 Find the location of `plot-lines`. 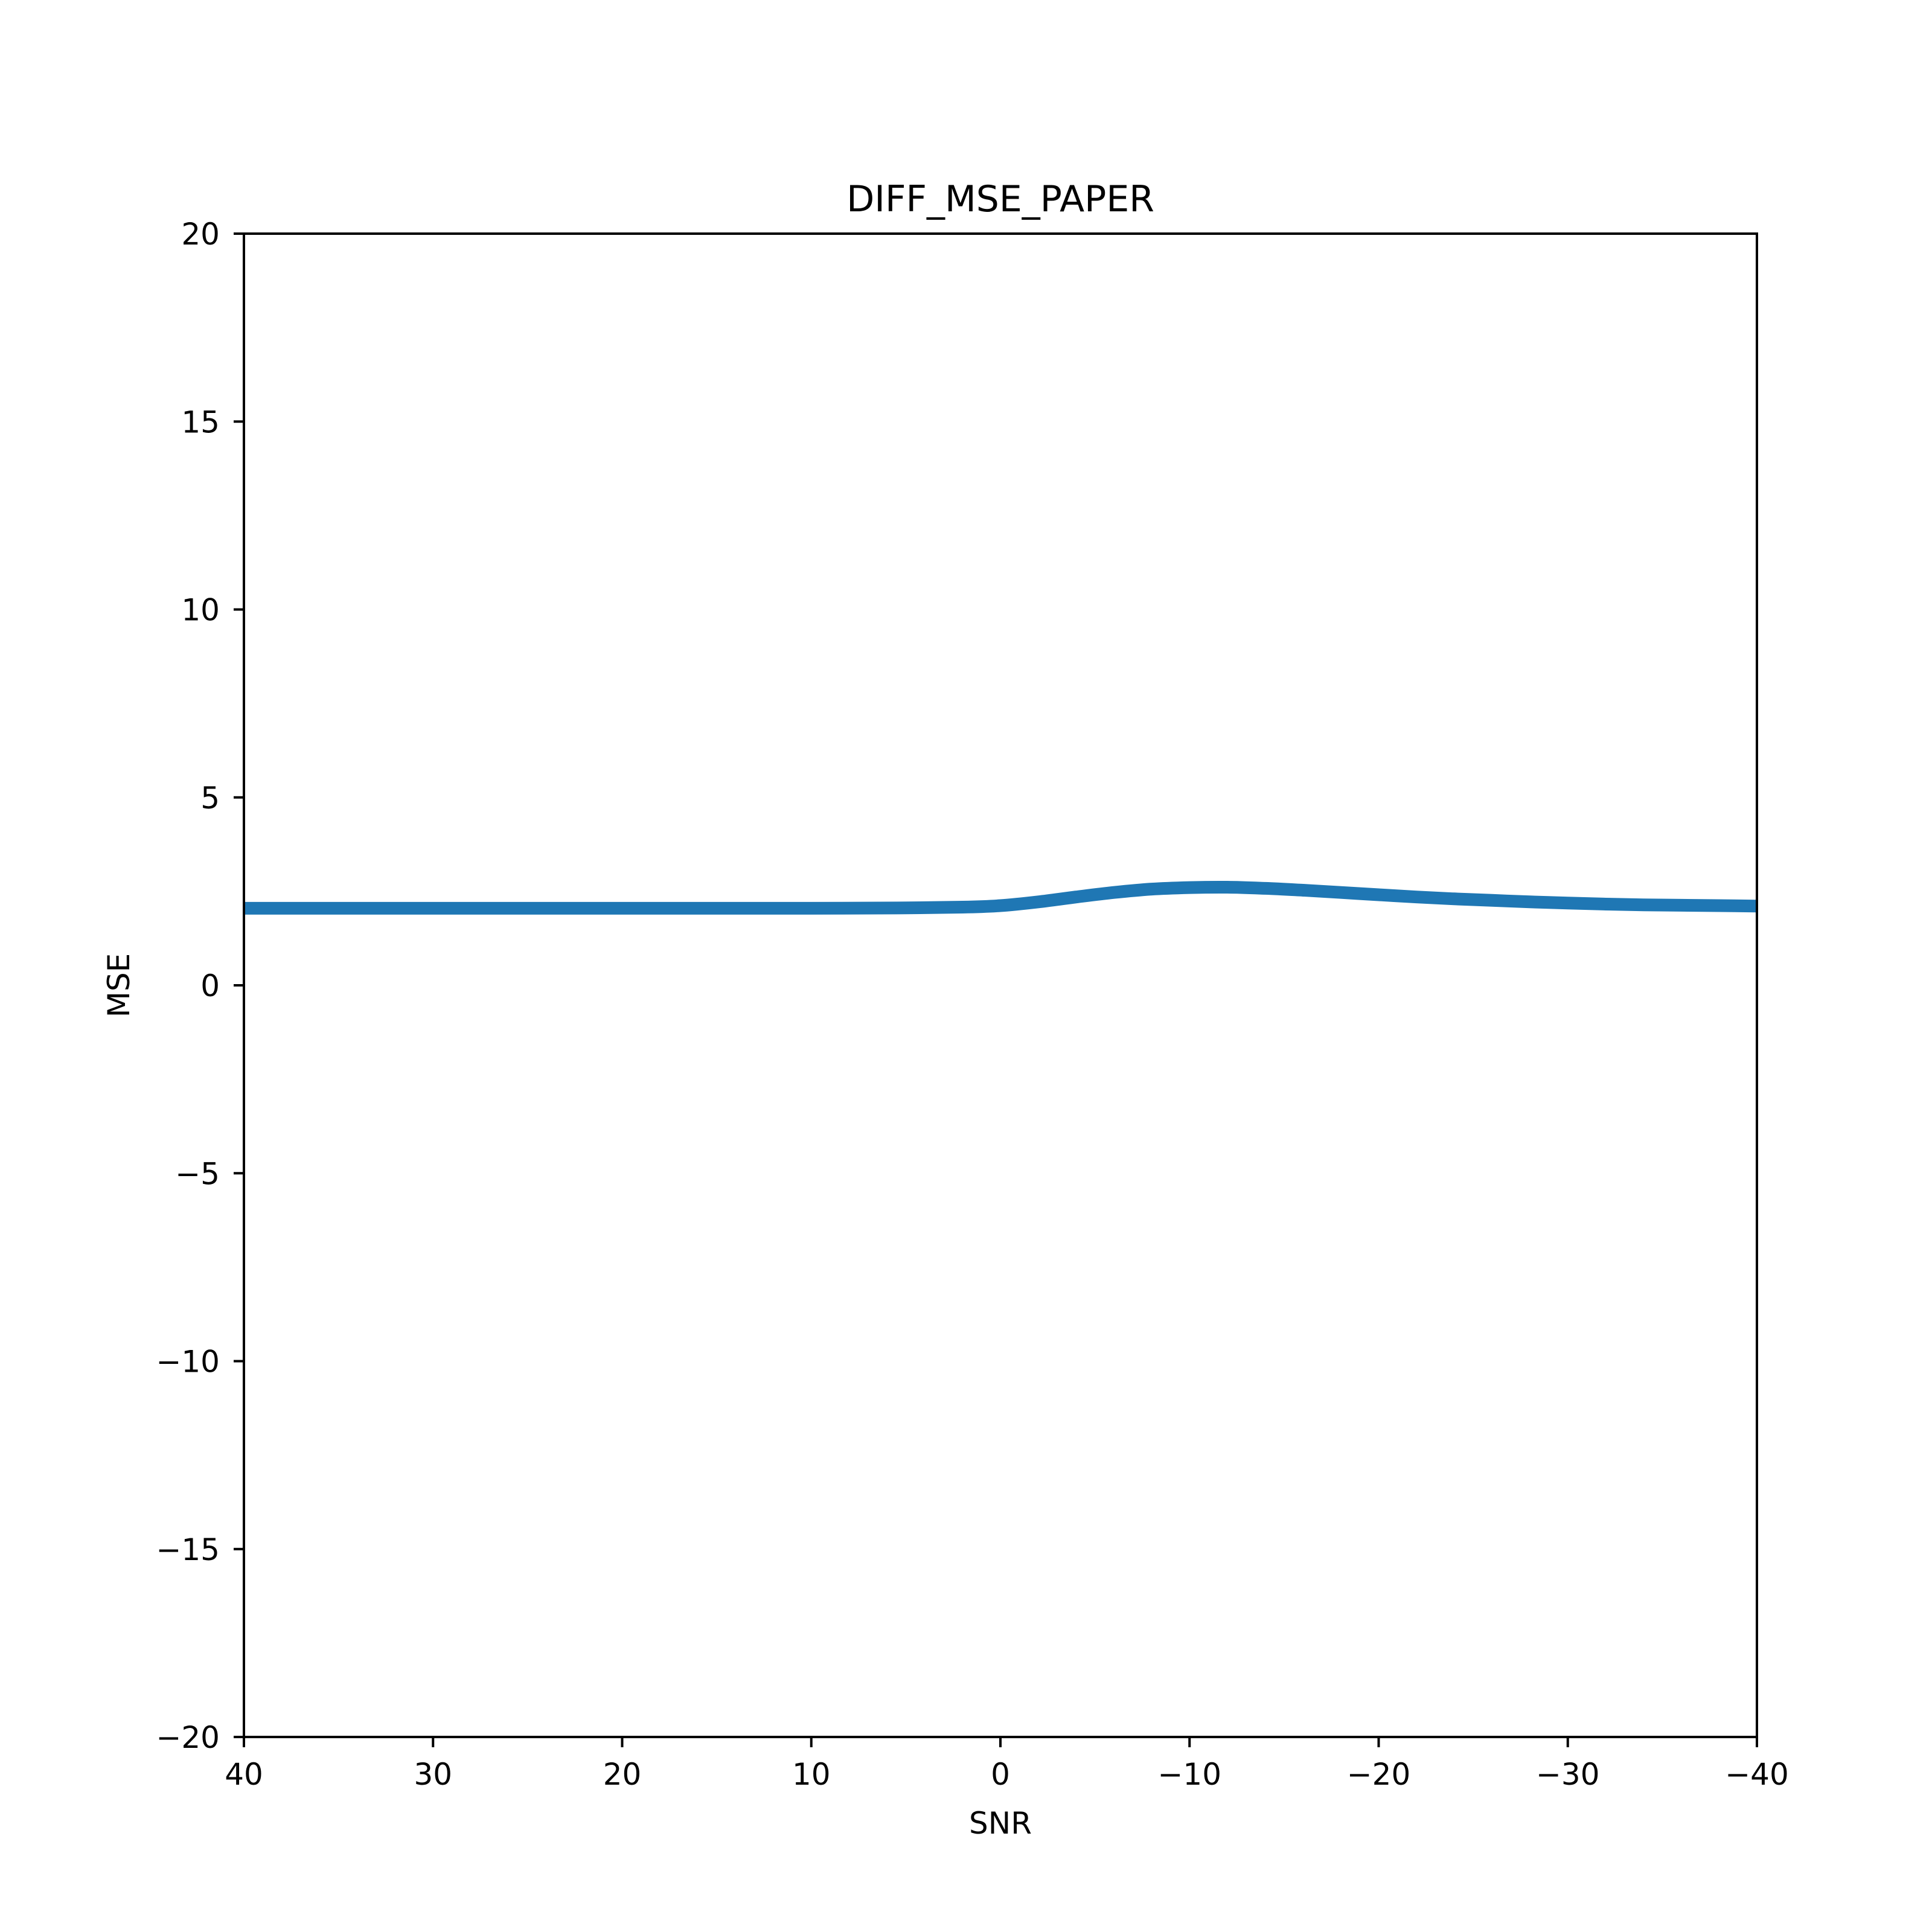

plot-lines is located at coordinates (1001, 897).